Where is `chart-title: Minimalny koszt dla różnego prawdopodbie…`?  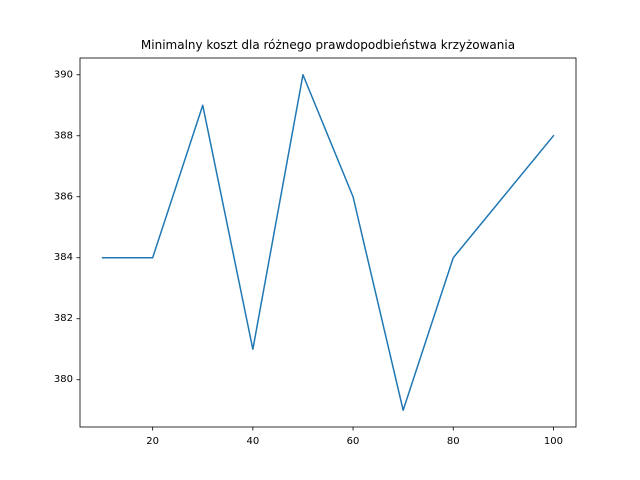
chart-title: Minimalny koszt dla różnego prawdopodbie… is located at coordinates (328, 45).